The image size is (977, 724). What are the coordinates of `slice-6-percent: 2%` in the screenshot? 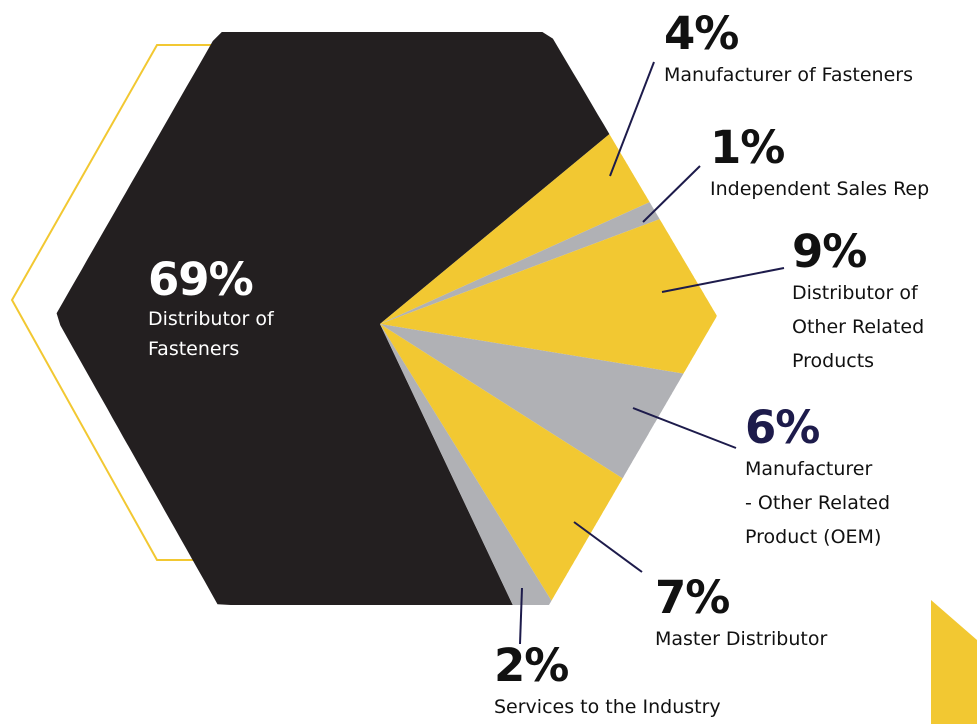 It's located at (531, 665).